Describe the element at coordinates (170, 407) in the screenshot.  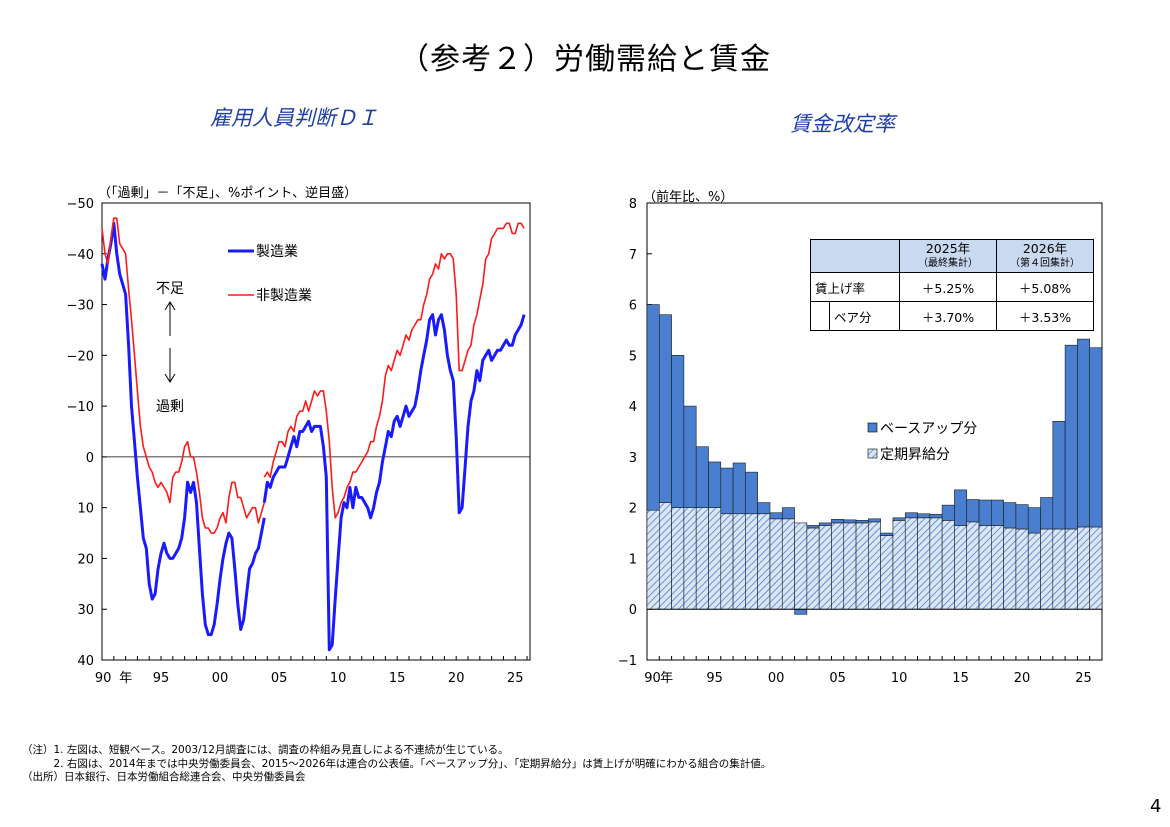
I see `arrow-down-label: 過剰` at that location.